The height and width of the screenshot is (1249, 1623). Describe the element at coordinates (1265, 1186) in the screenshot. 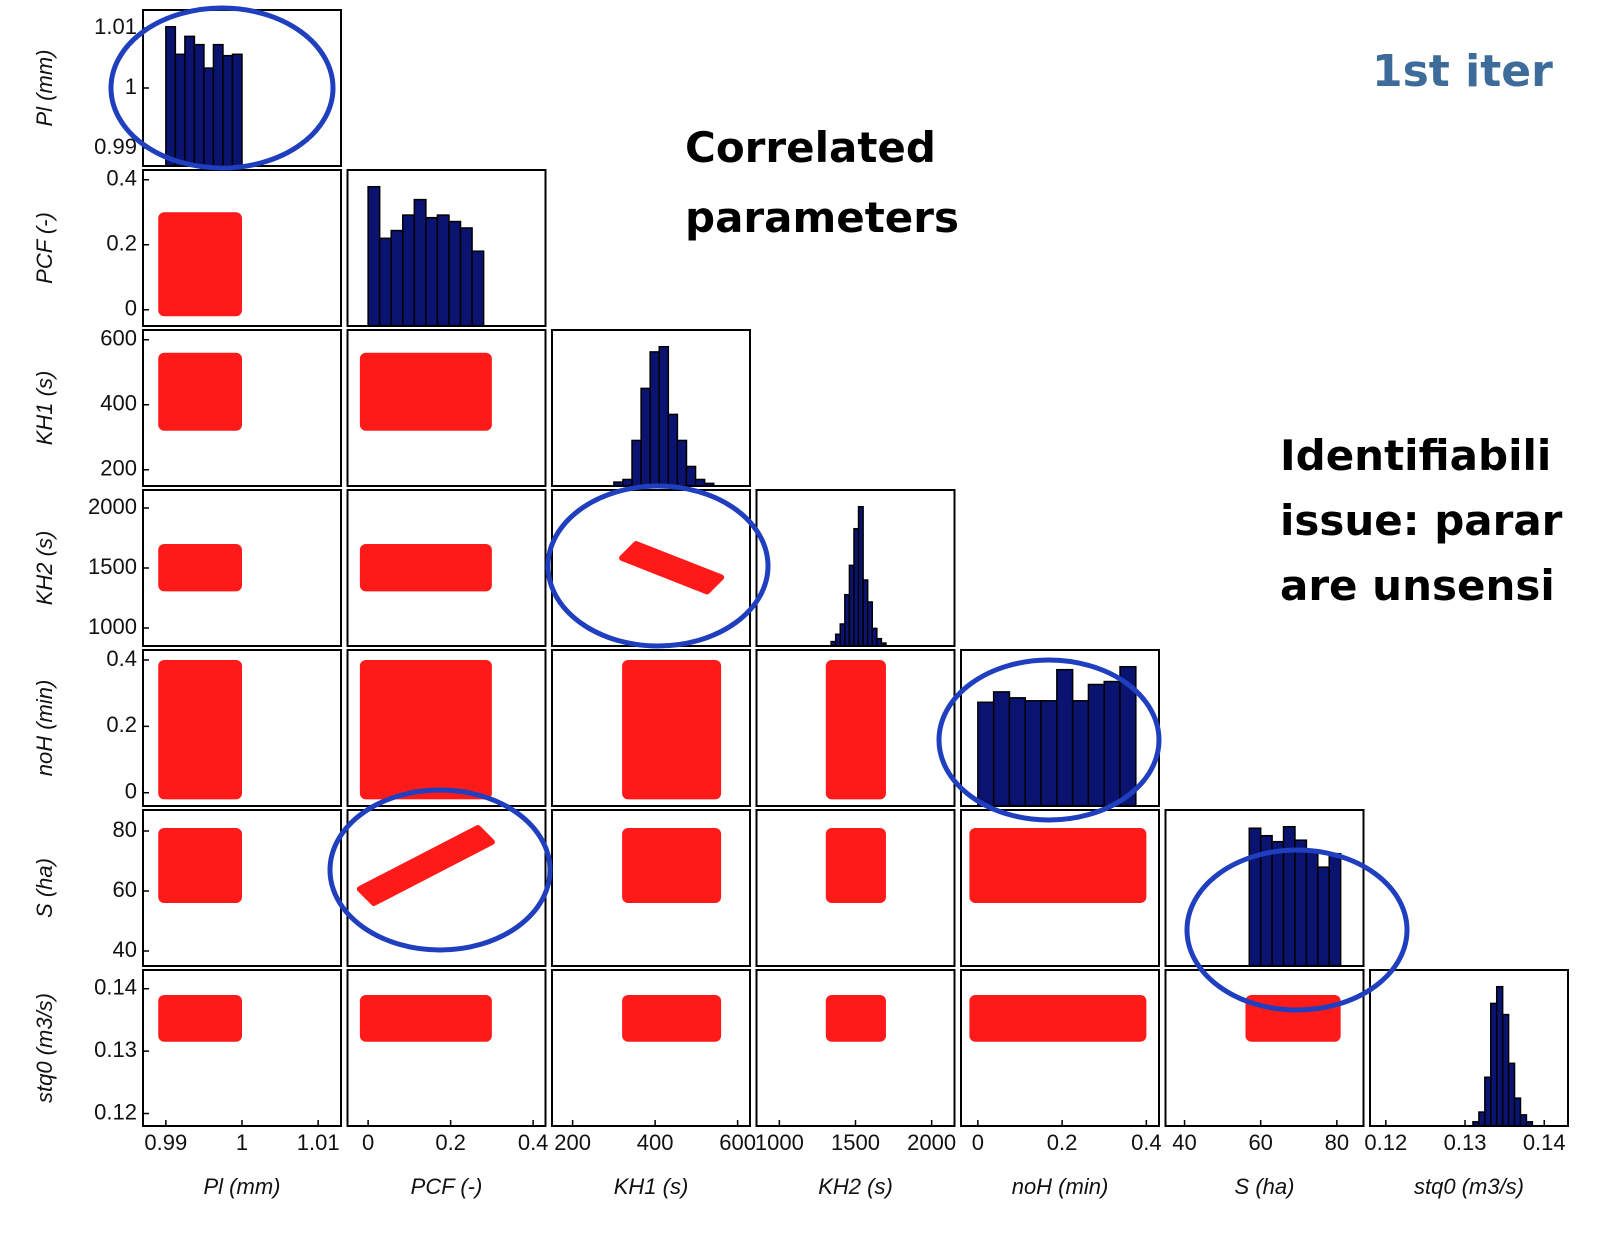

I see `x-axis-label: S (ha)` at that location.